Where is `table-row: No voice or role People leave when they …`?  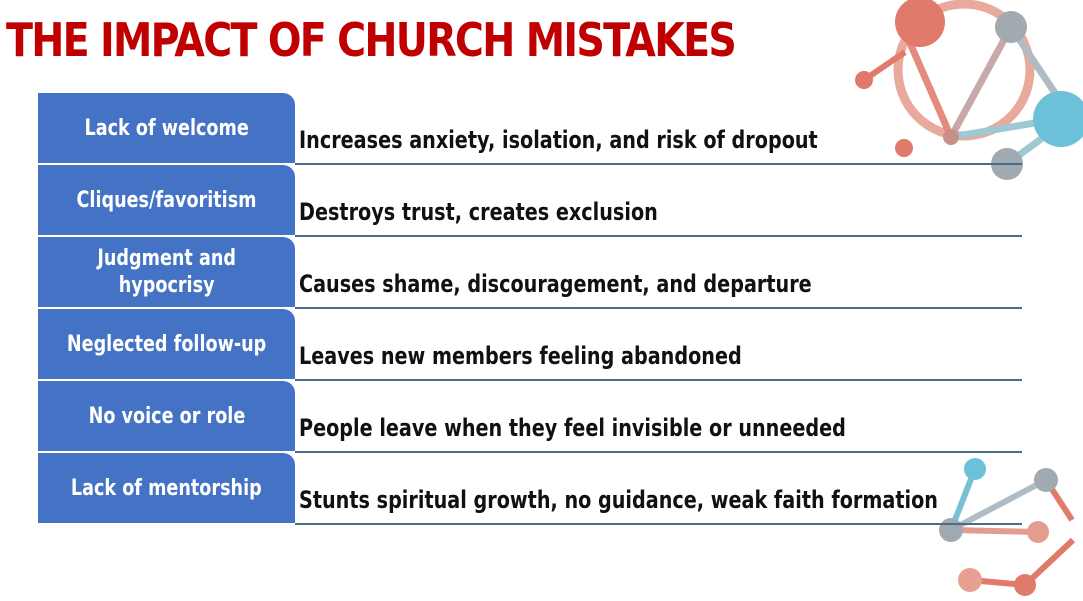
table-row: No voice or role People leave when they … is located at coordinates (530, 417).